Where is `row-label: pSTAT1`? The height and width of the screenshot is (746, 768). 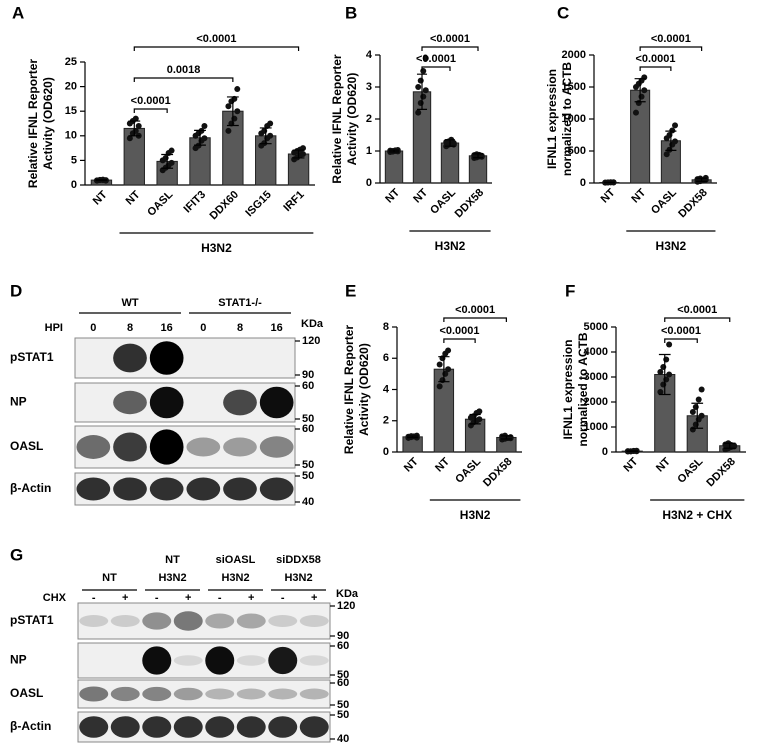 row-label: pSTAT1 is located at coordinates (32, 620).